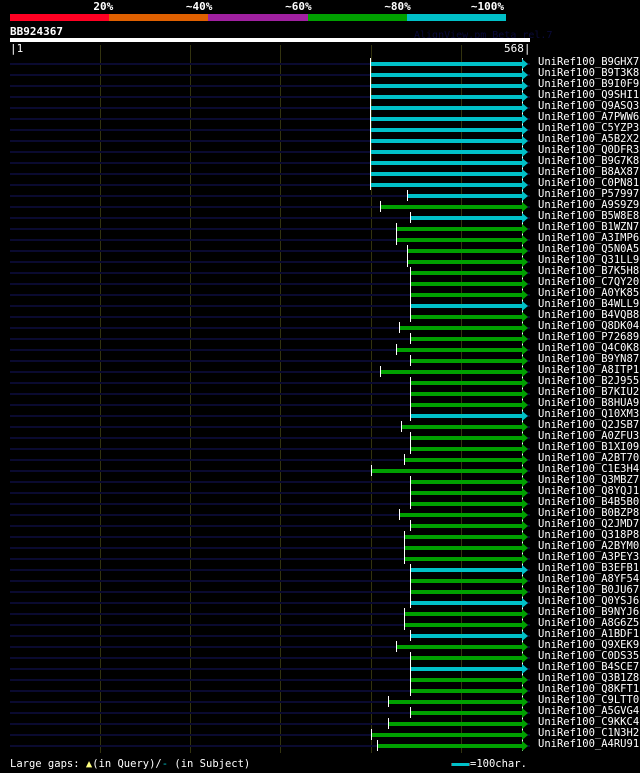 The width and height of the screenshot is (640, 773). Describe the element at coordinates (589, 645) in the screenshot. I see `hit-label: UniRef100_Q9XEK9` at that location.